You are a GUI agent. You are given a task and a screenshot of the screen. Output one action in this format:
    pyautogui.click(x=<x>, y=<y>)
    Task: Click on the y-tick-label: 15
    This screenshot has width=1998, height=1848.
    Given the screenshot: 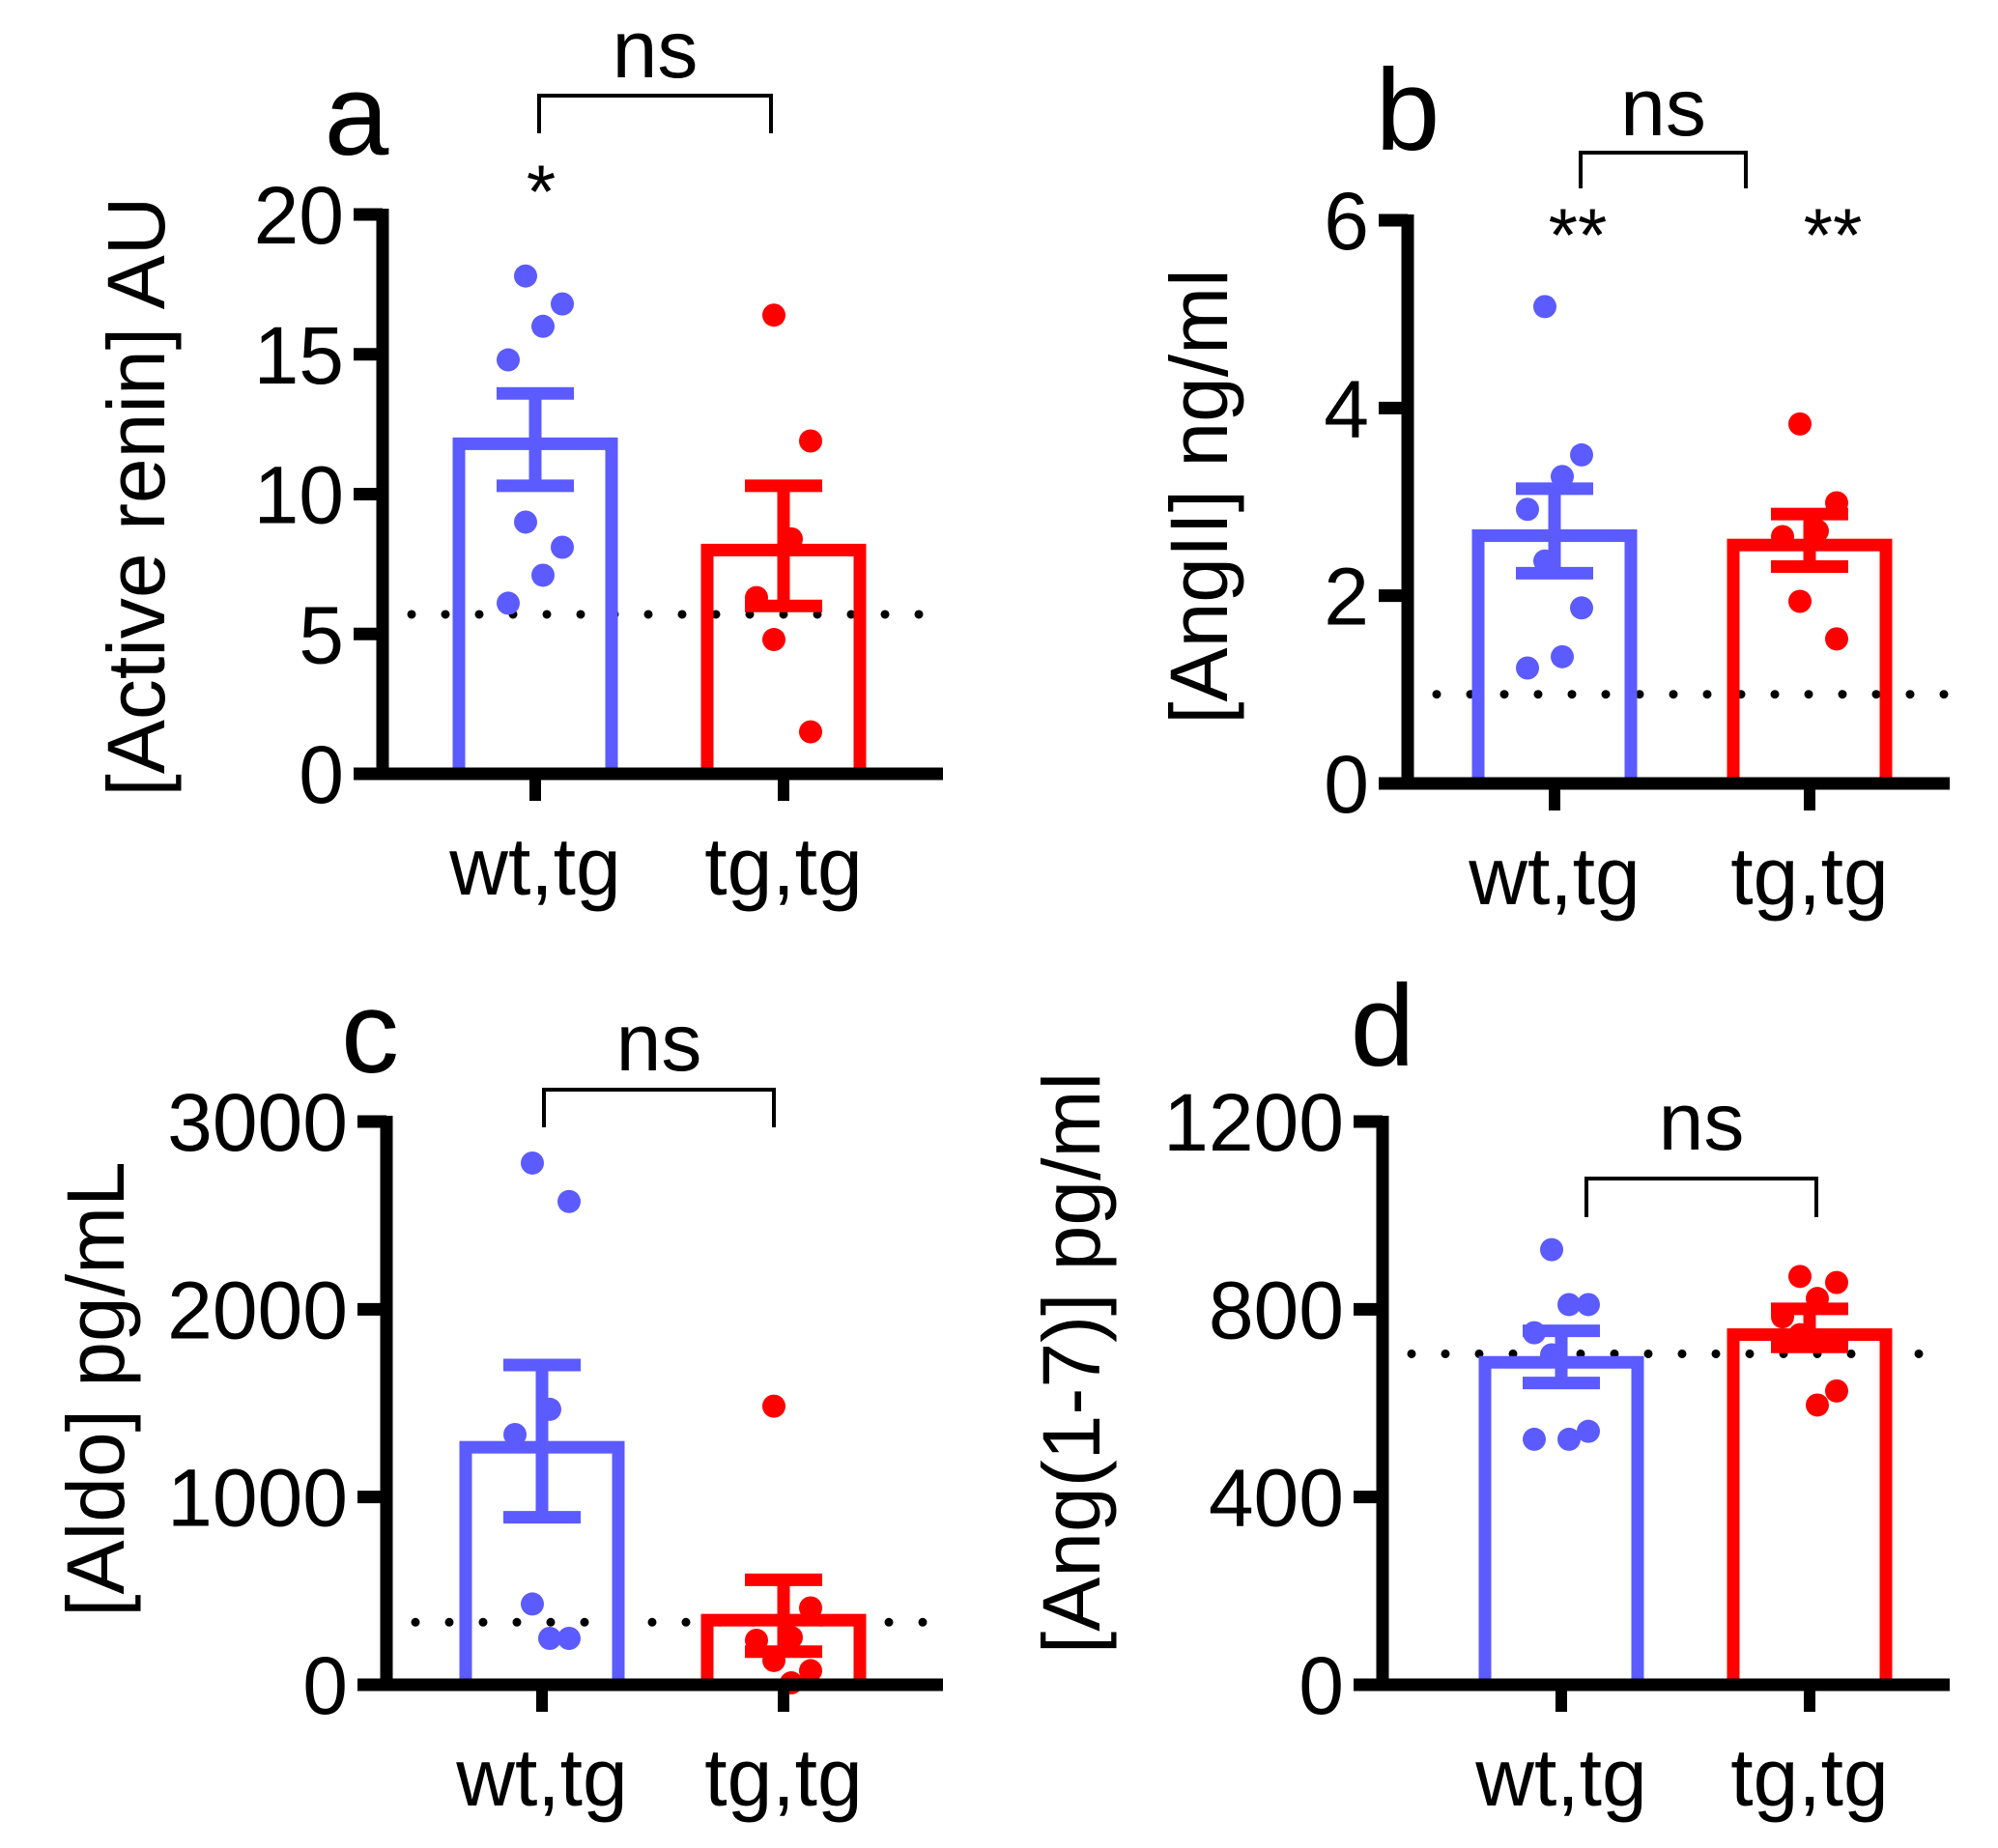 What is the action you would take?
    pyautogui.click(x=299, y=355)
    